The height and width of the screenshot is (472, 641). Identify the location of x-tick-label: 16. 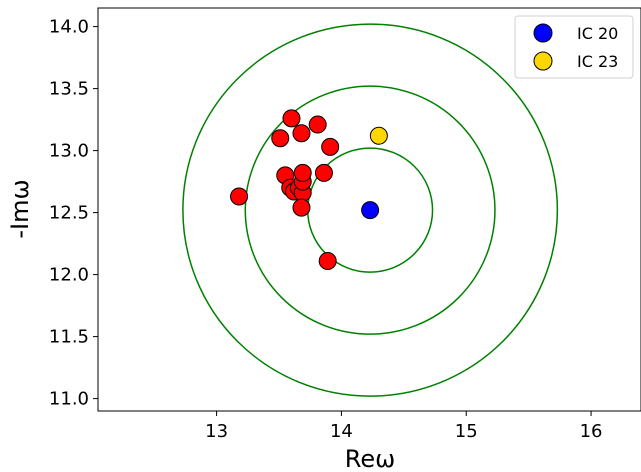
(591, 431).